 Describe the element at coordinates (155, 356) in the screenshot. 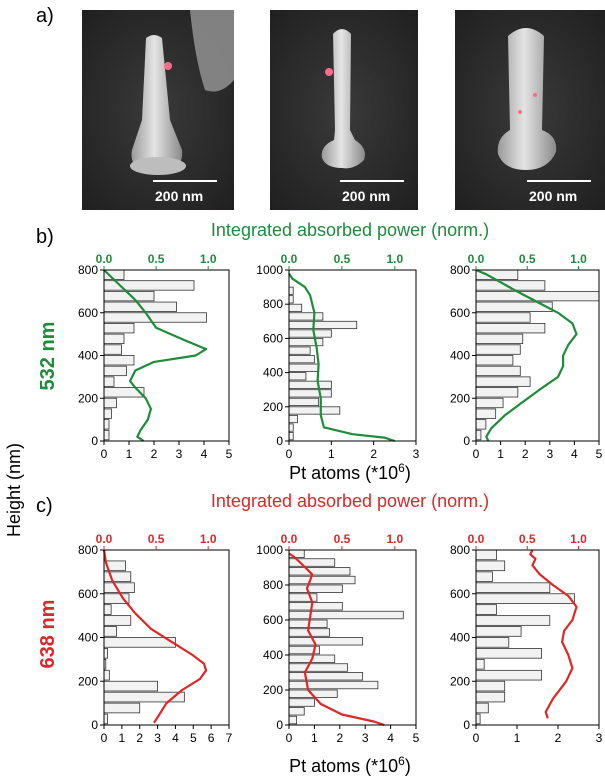

I see `chart-panel-b1: 0 200 400 600 800 0 1 2 3 4 5 0.0 0.5 1.0` at that location.